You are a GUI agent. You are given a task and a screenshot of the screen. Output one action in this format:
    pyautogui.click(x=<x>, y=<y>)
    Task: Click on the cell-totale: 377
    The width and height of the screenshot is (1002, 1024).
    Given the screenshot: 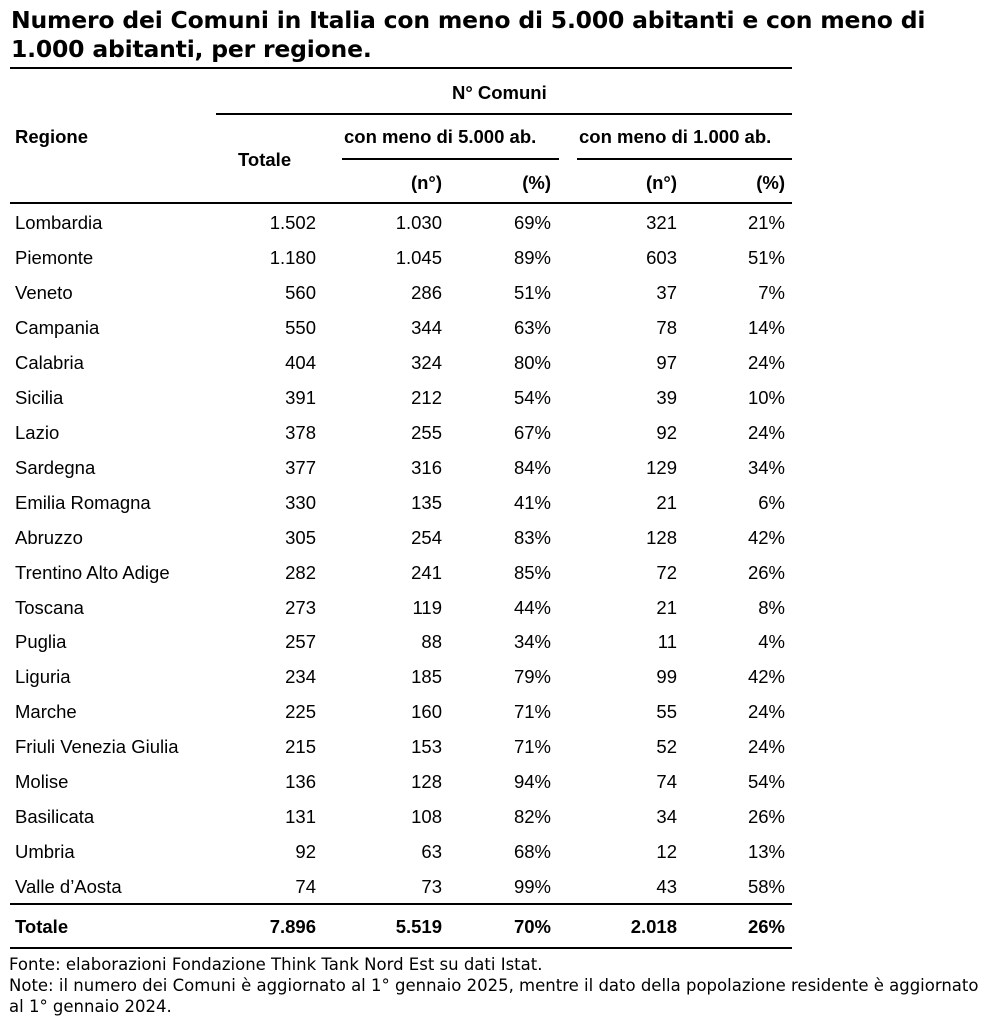 What is the action you would take?
    pyautogui.click(x=300, y=467)
    